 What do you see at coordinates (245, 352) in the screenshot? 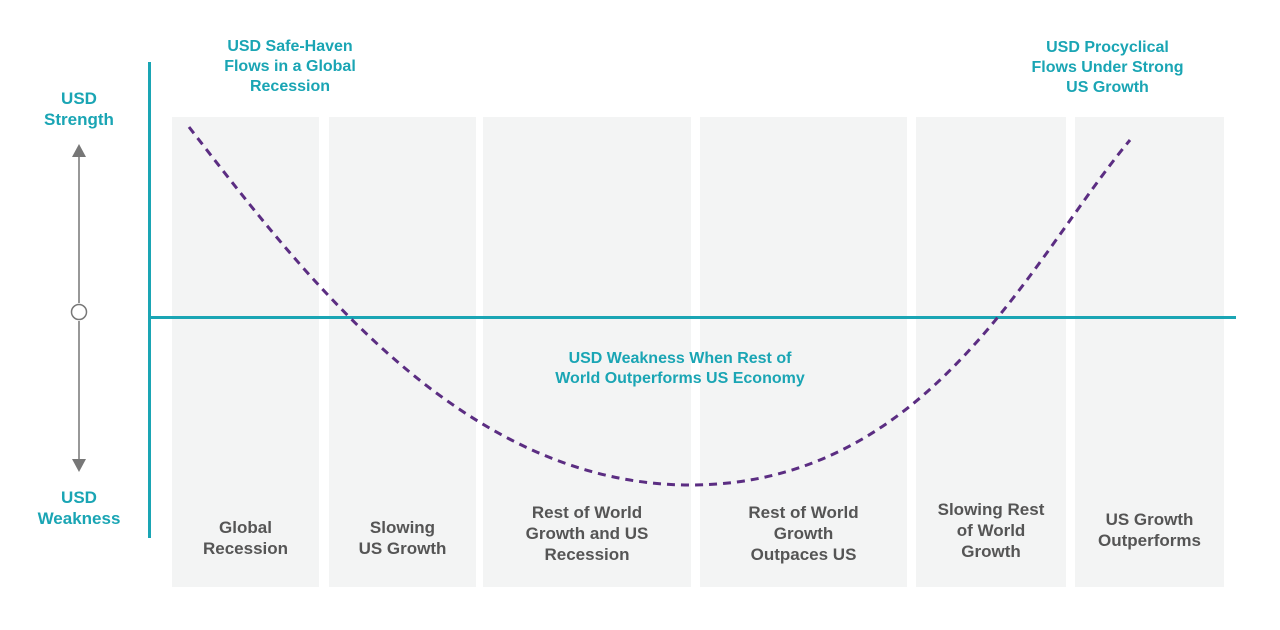
I see `phase-panel-global-recession: Global Recession` at bounding box center [245, 352].